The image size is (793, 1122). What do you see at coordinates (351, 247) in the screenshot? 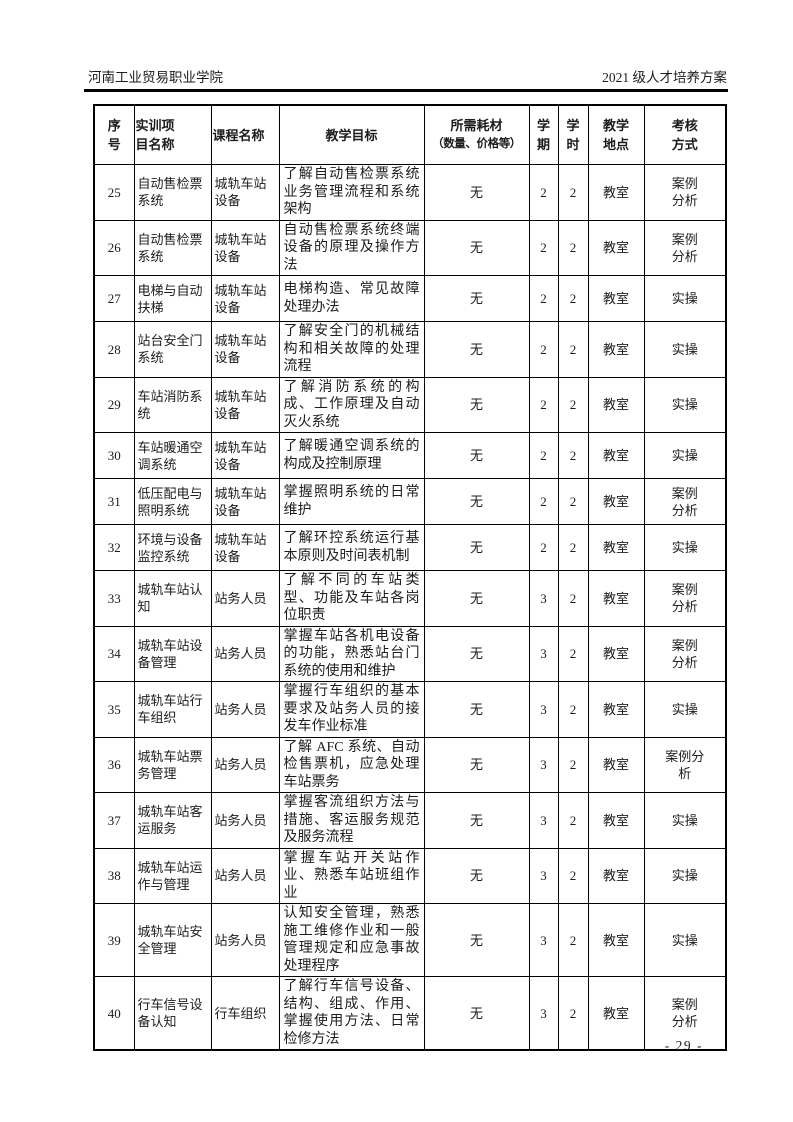
I see `cell-objective: 自动售检票系统终端设备的原理及操作方法` at bounding box center [351, 247].